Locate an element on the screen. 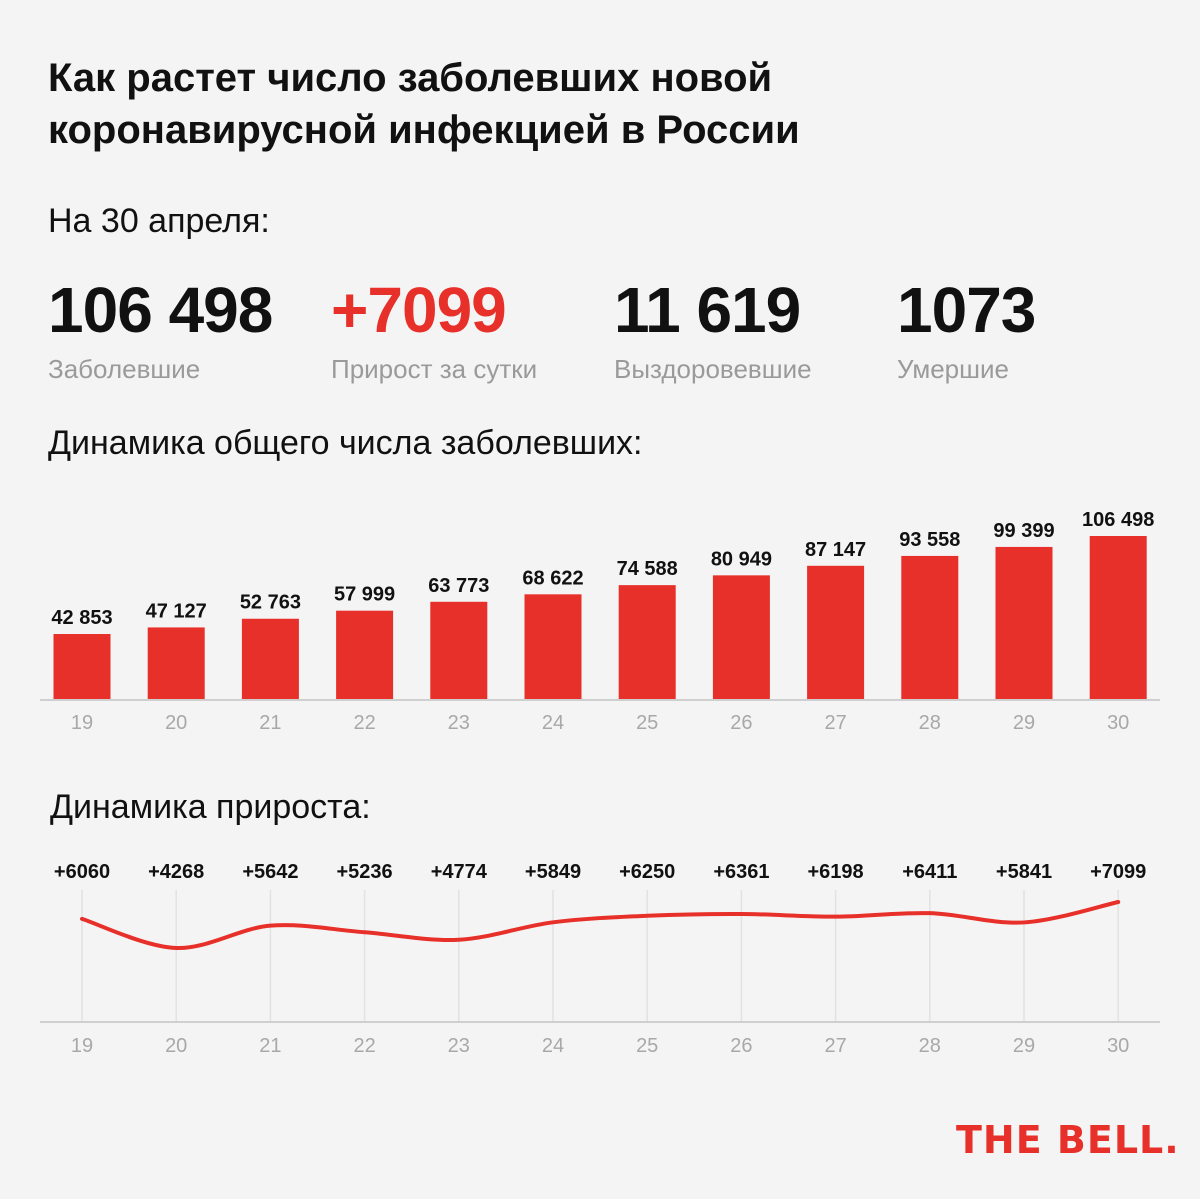 The image size is (1200, 1199). bar-value-label: 99 399 is located at coordinates (1023, 531).